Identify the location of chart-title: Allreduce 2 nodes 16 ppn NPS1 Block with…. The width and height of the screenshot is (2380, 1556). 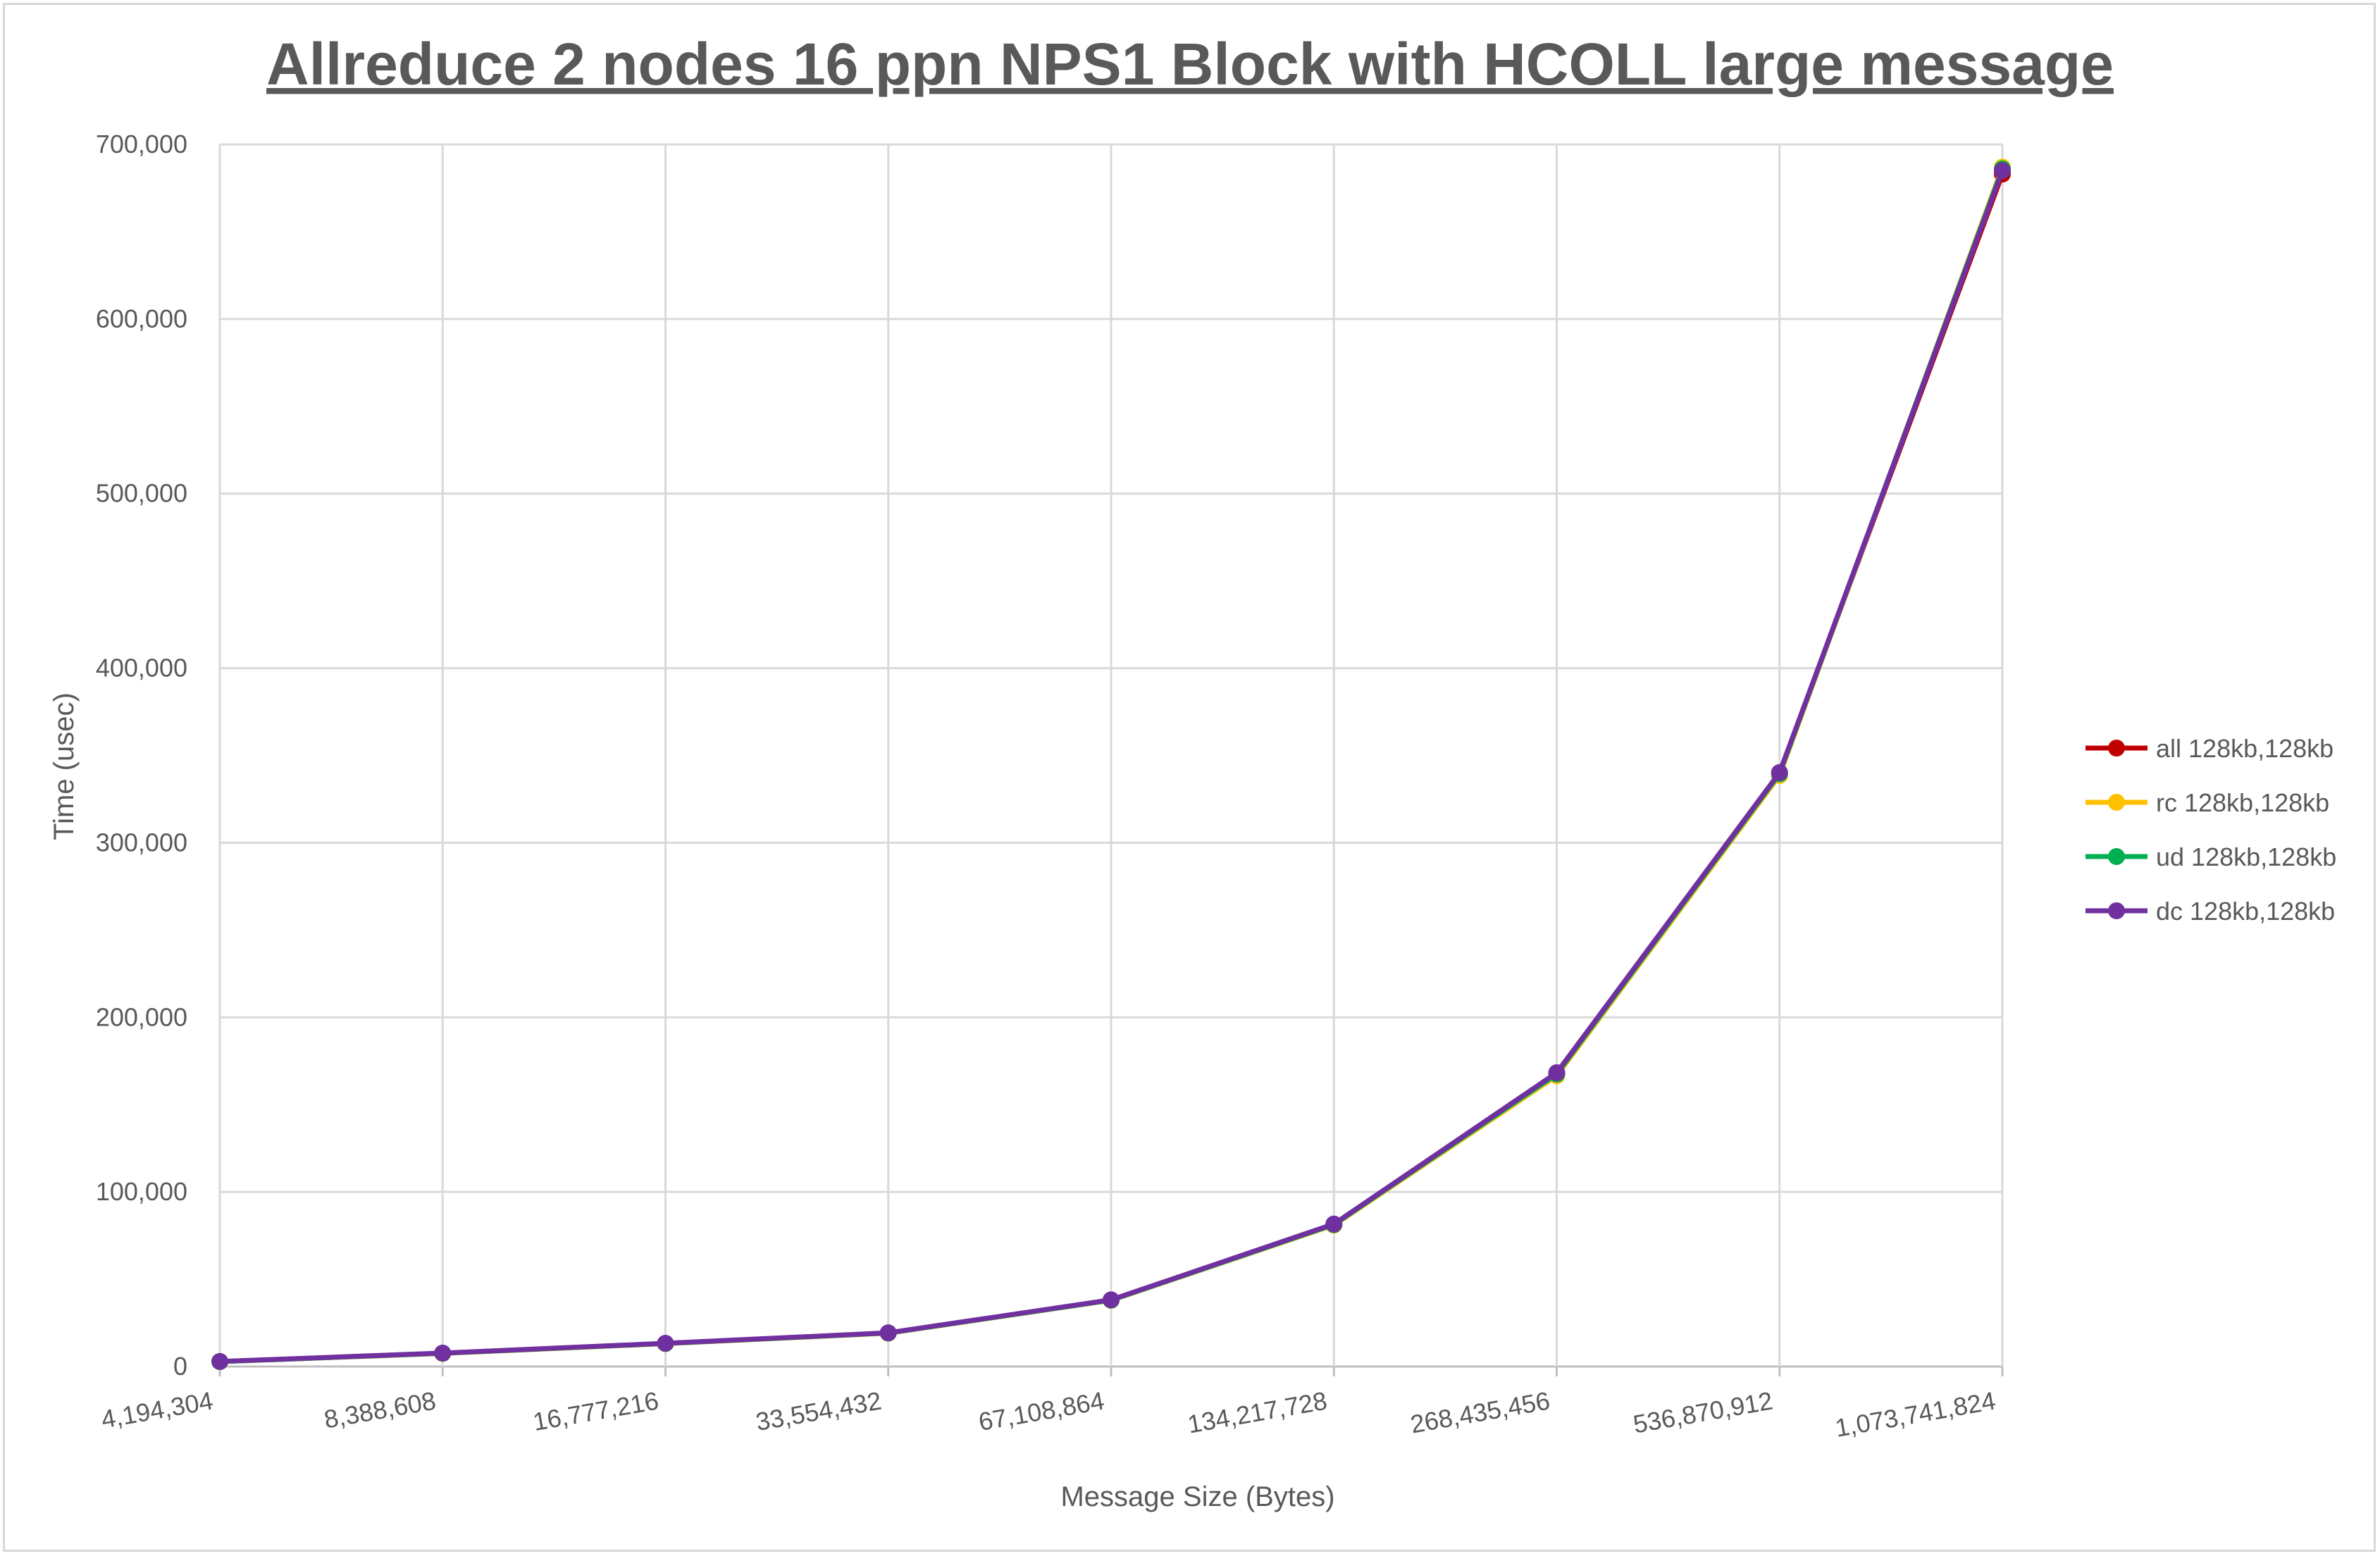
(1190, 64).